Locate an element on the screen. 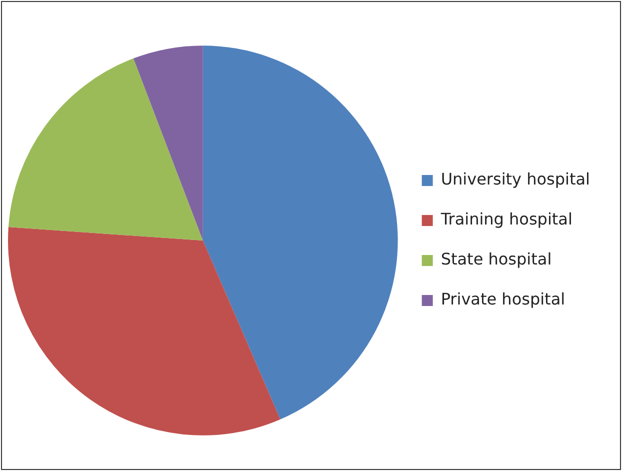  legend-label: Training hospital is located at coordinates (506, 219).